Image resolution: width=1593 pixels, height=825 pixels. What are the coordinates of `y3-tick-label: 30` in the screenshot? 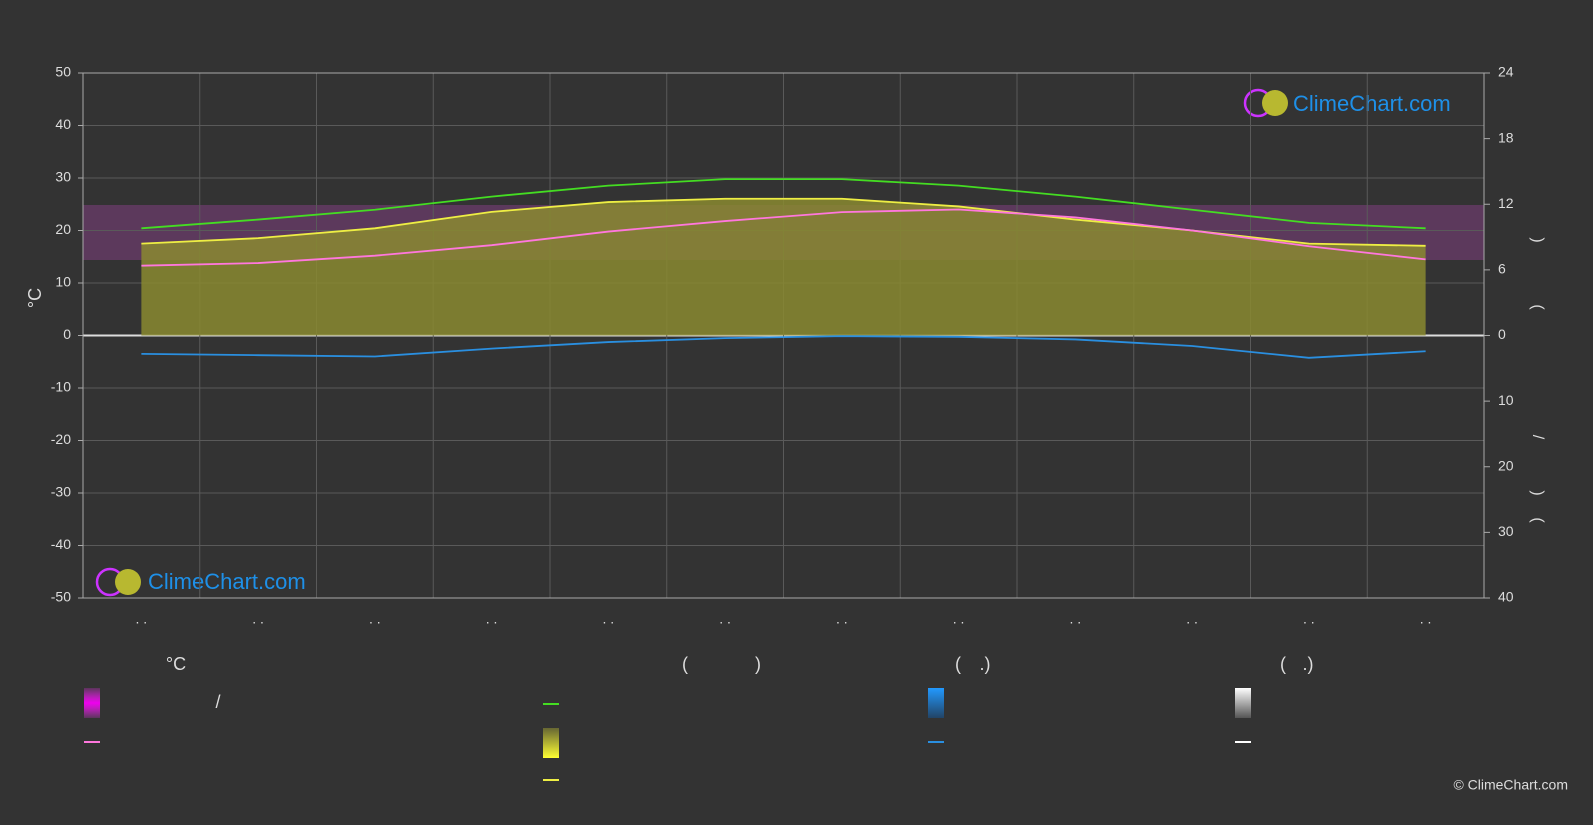 It's located at (1506, 531).